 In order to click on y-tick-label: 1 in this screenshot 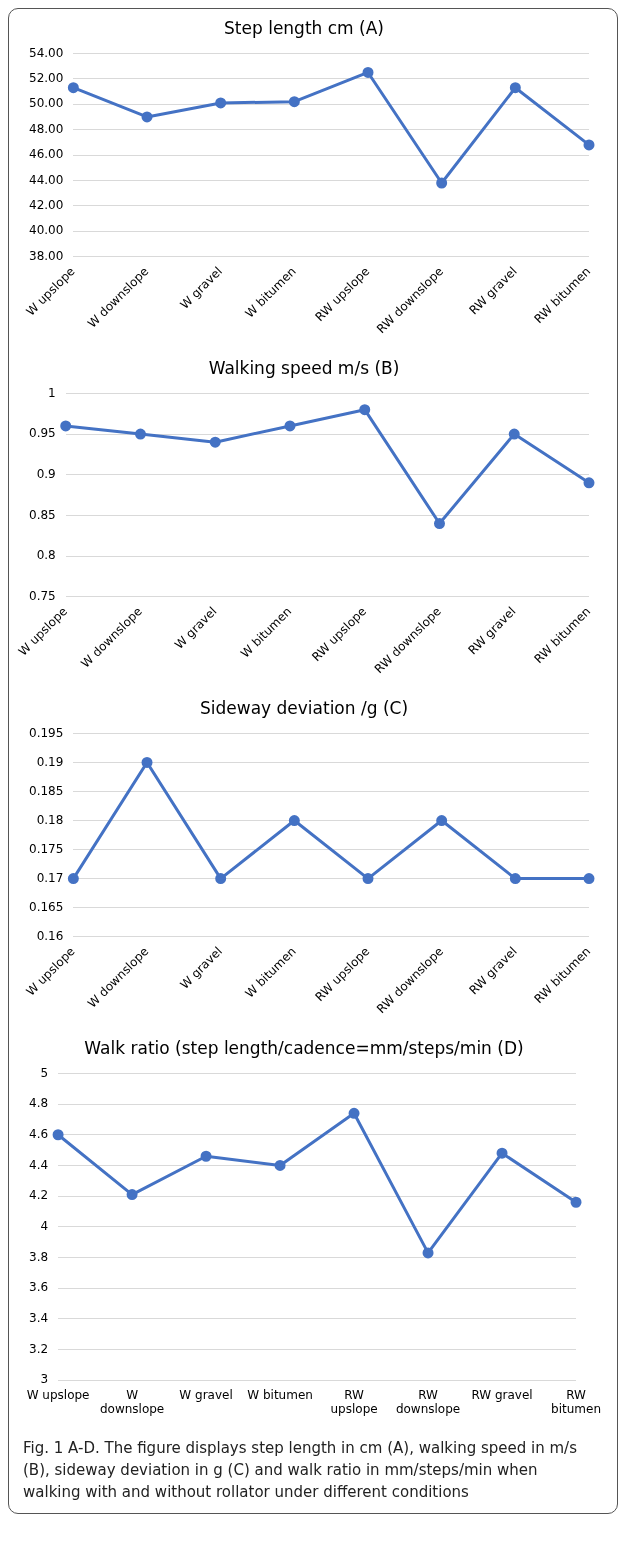, I will do `click(52, 392)`.